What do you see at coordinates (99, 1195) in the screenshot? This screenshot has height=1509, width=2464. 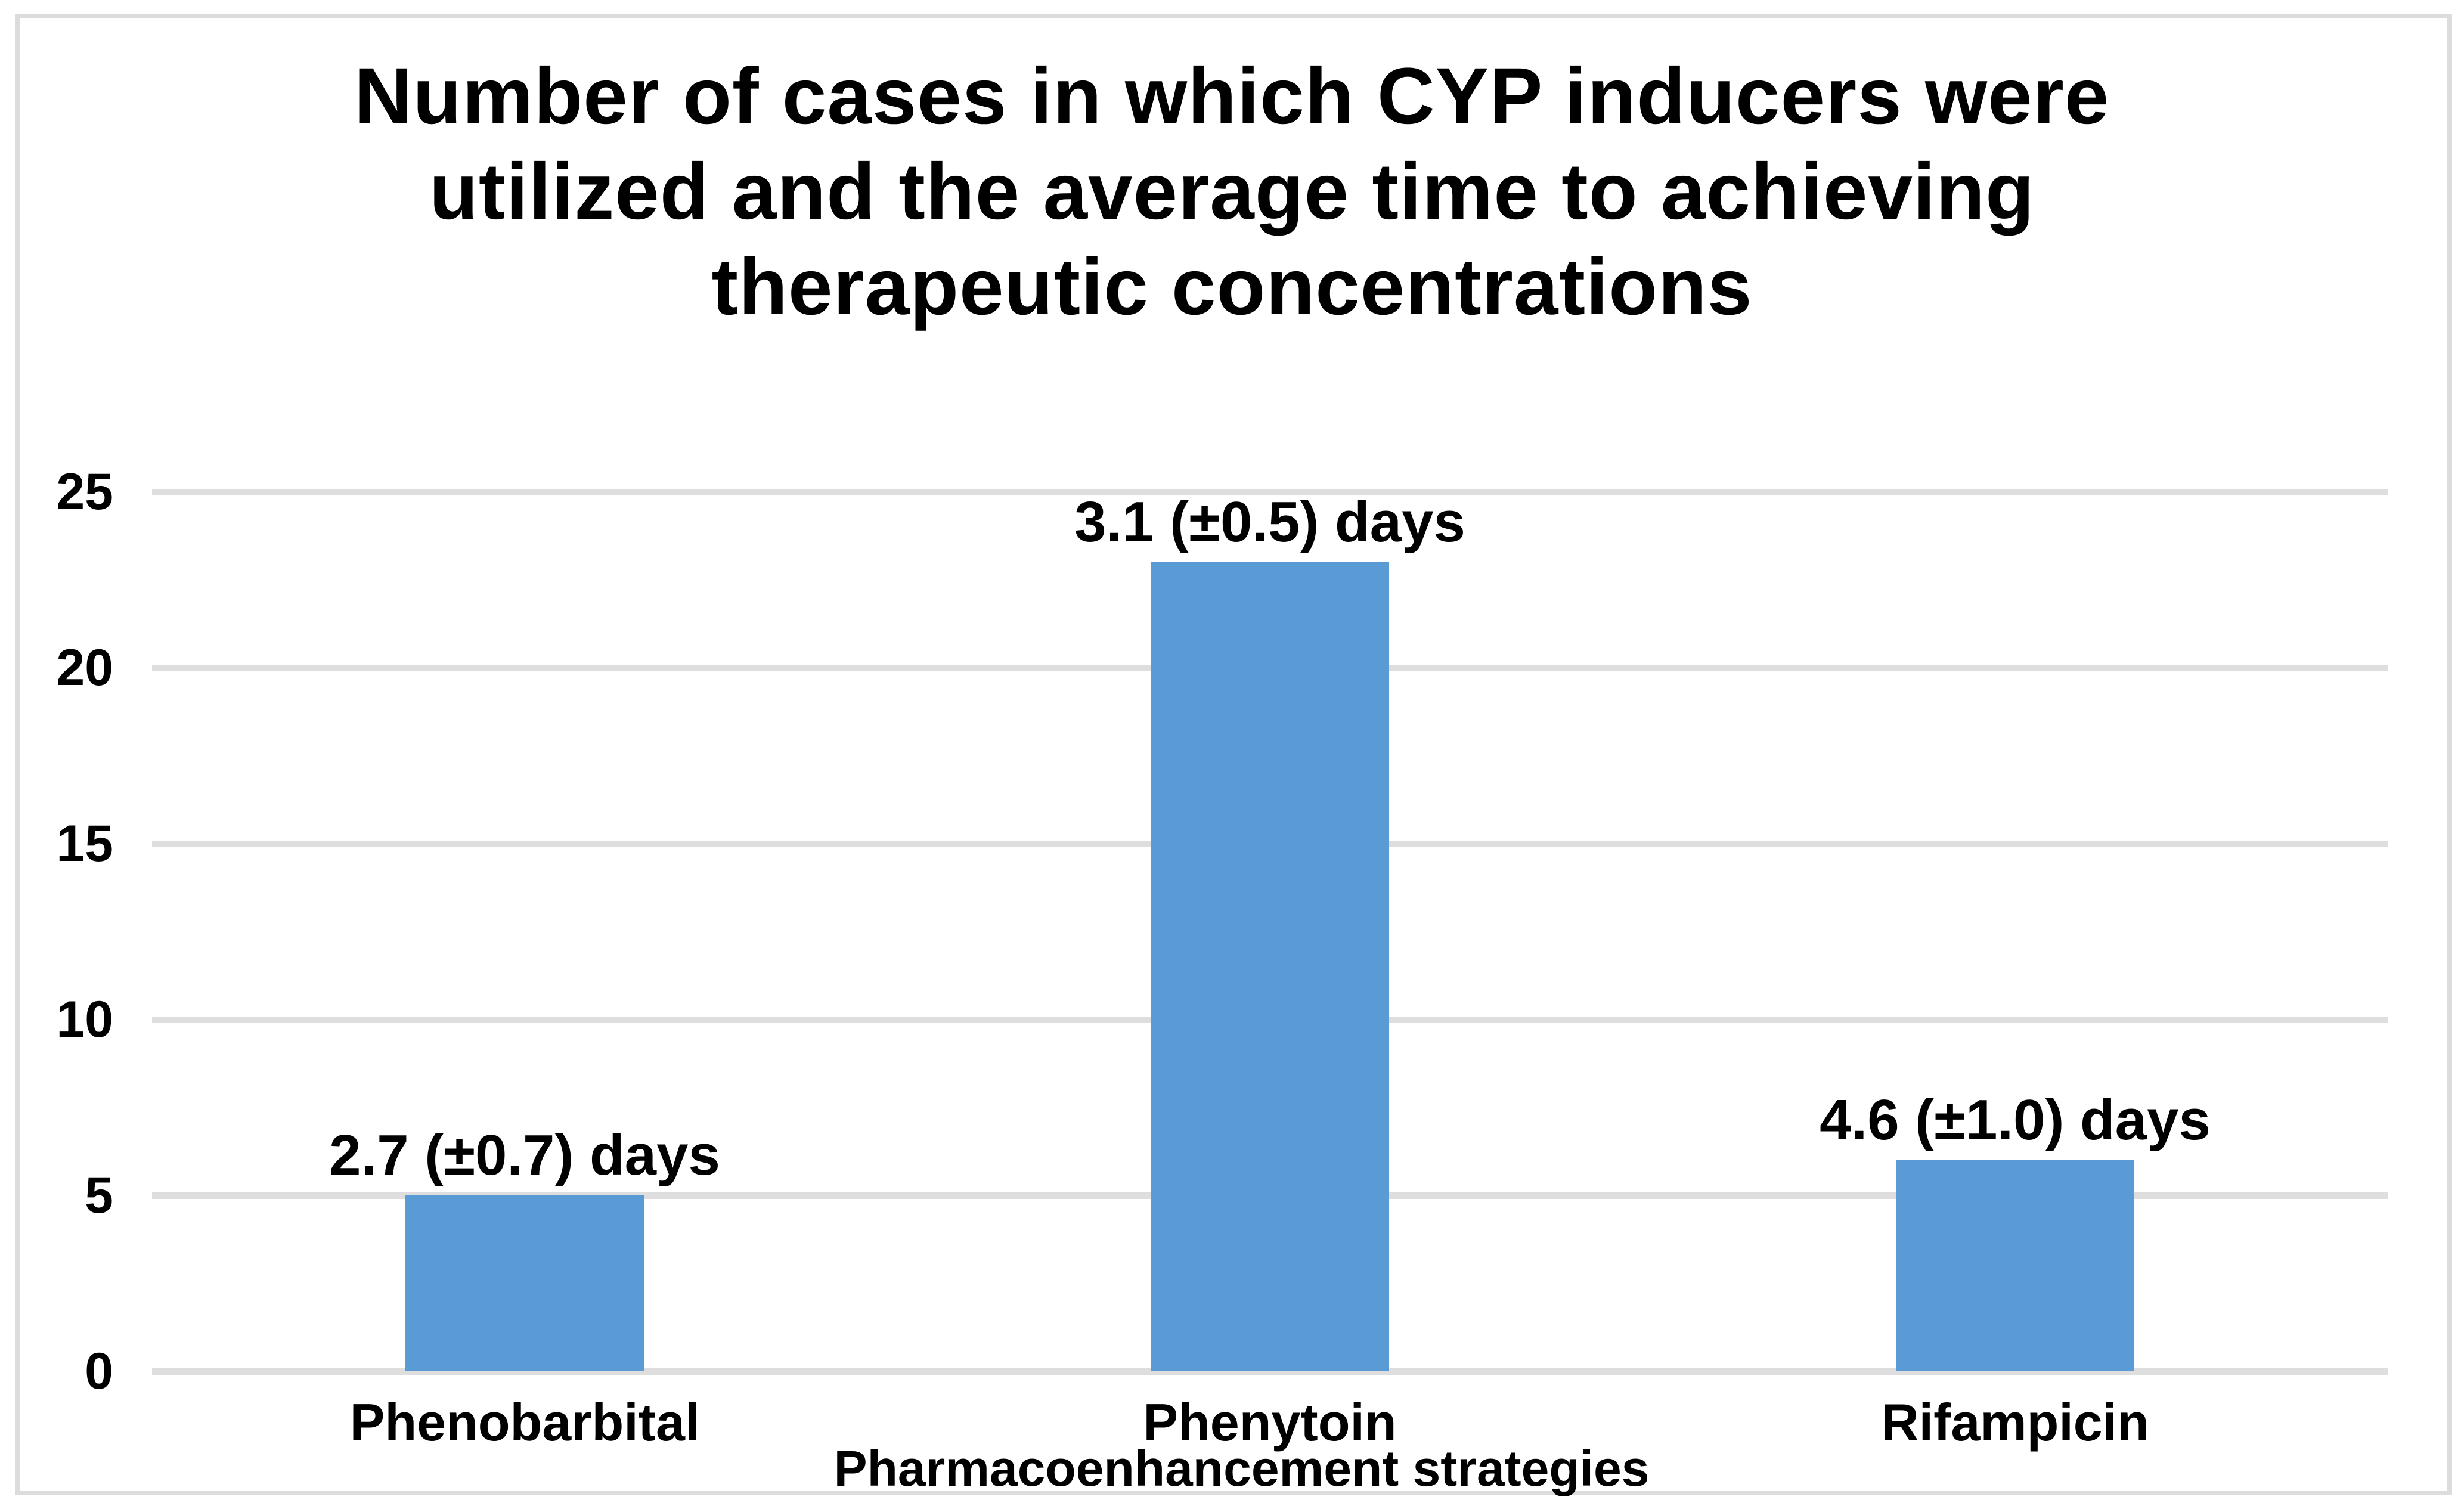 I see `y-axis-tick-label-5: 5` at bounding box center [99, 1195].